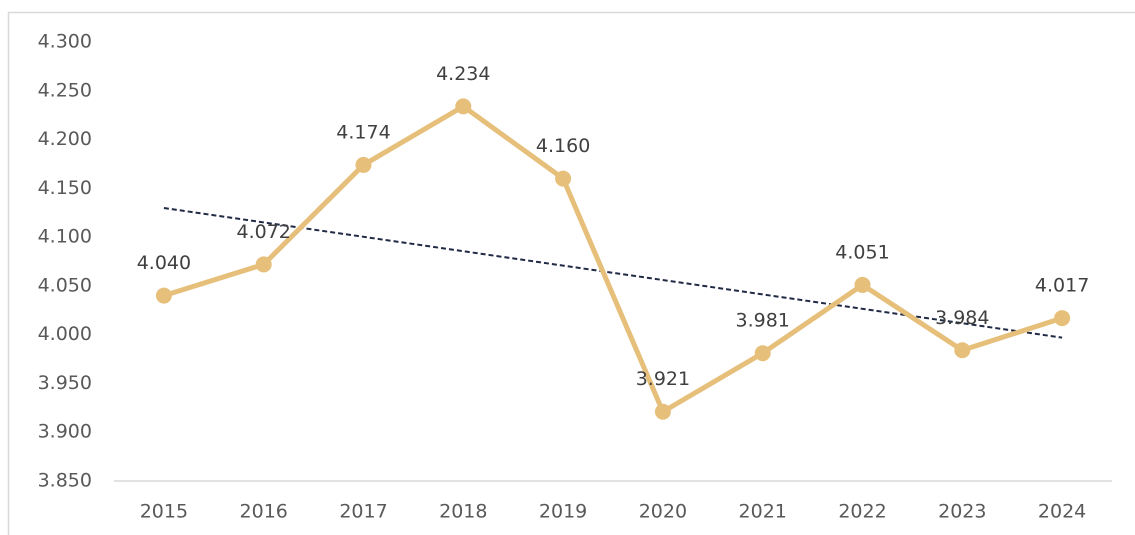 The width and height of the screenshot is (1135, 535). I want to click on x-tick-label: 2022, so click(862, 512).